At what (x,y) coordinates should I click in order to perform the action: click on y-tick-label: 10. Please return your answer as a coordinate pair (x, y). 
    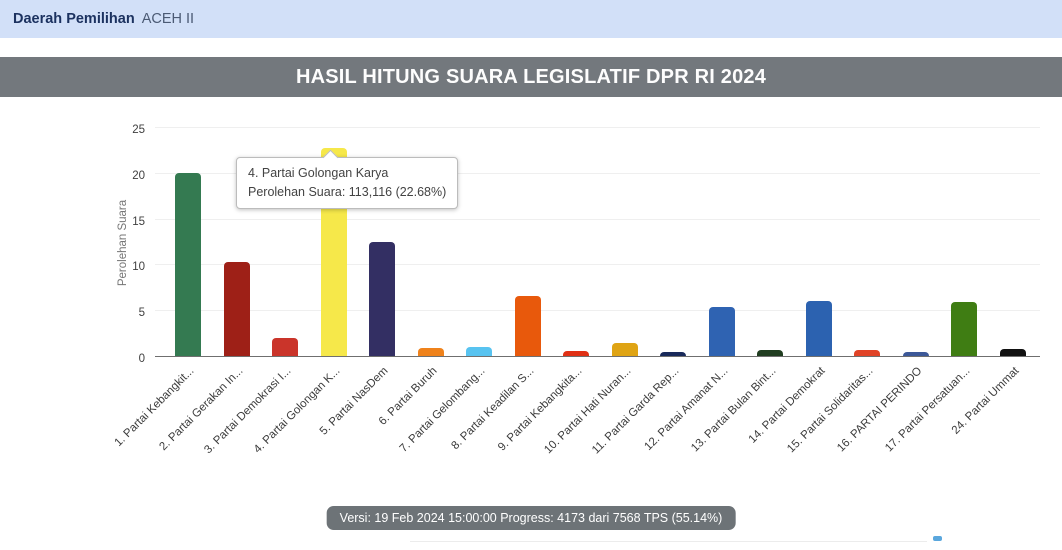
    Looking at the image, I should click on (138, 267).